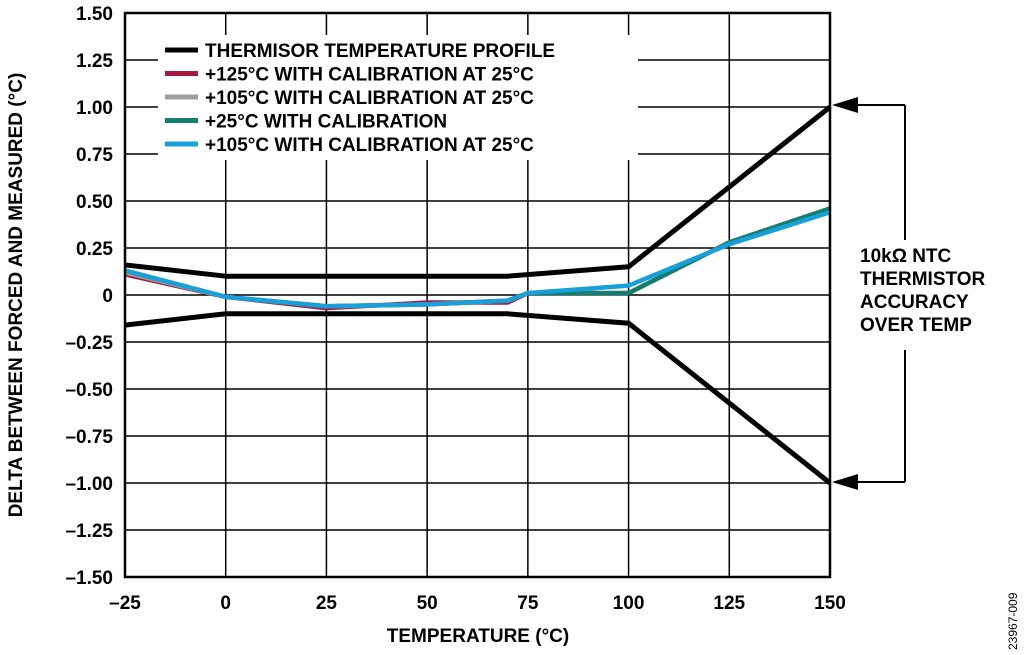 This screenshot has height=655, width=1024. What do you see at coordinates (94, 249) in the screenshot?
I see `y-tick-label: 0.25` at bounding box center [94, 249].